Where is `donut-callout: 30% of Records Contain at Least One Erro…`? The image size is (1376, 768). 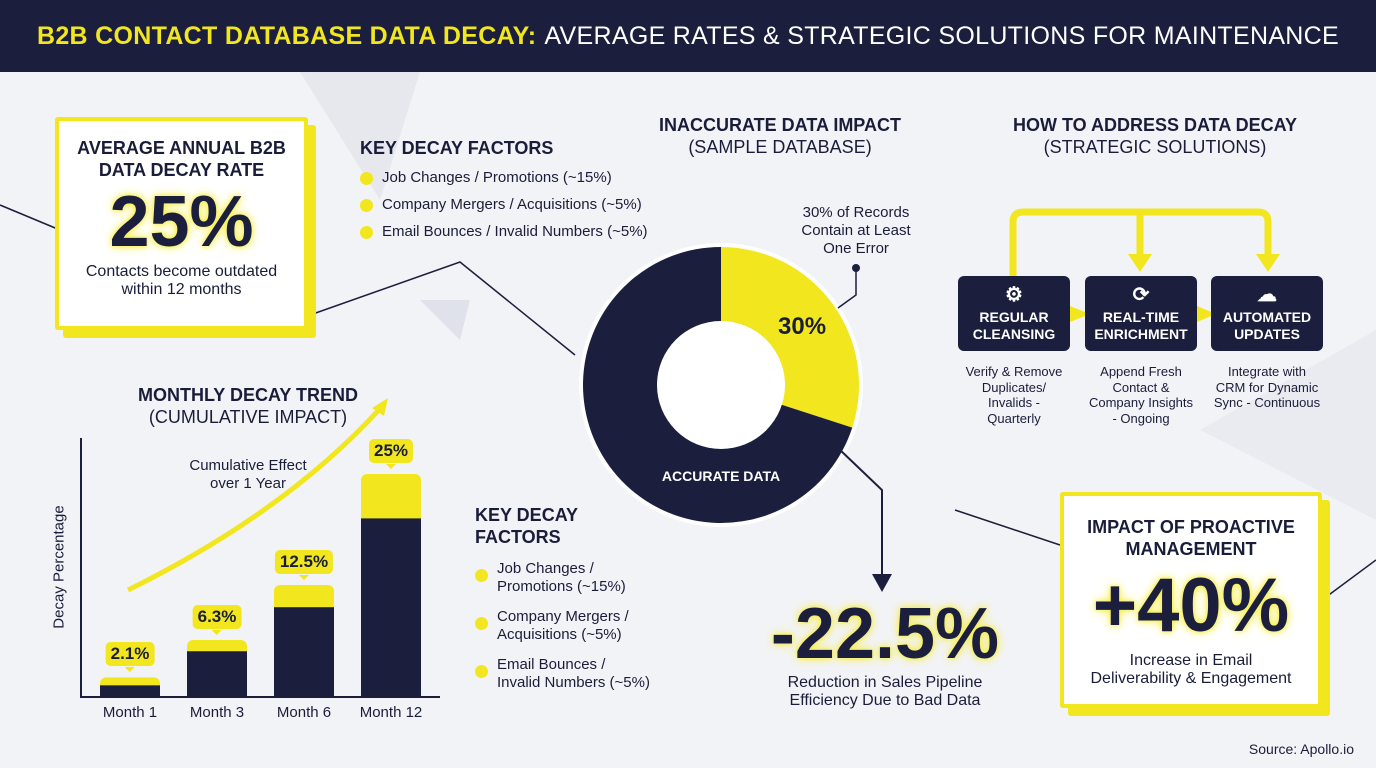 donut-callout: 30% of Records Contain at Least One Erro… is located at coordinates (856, 231).